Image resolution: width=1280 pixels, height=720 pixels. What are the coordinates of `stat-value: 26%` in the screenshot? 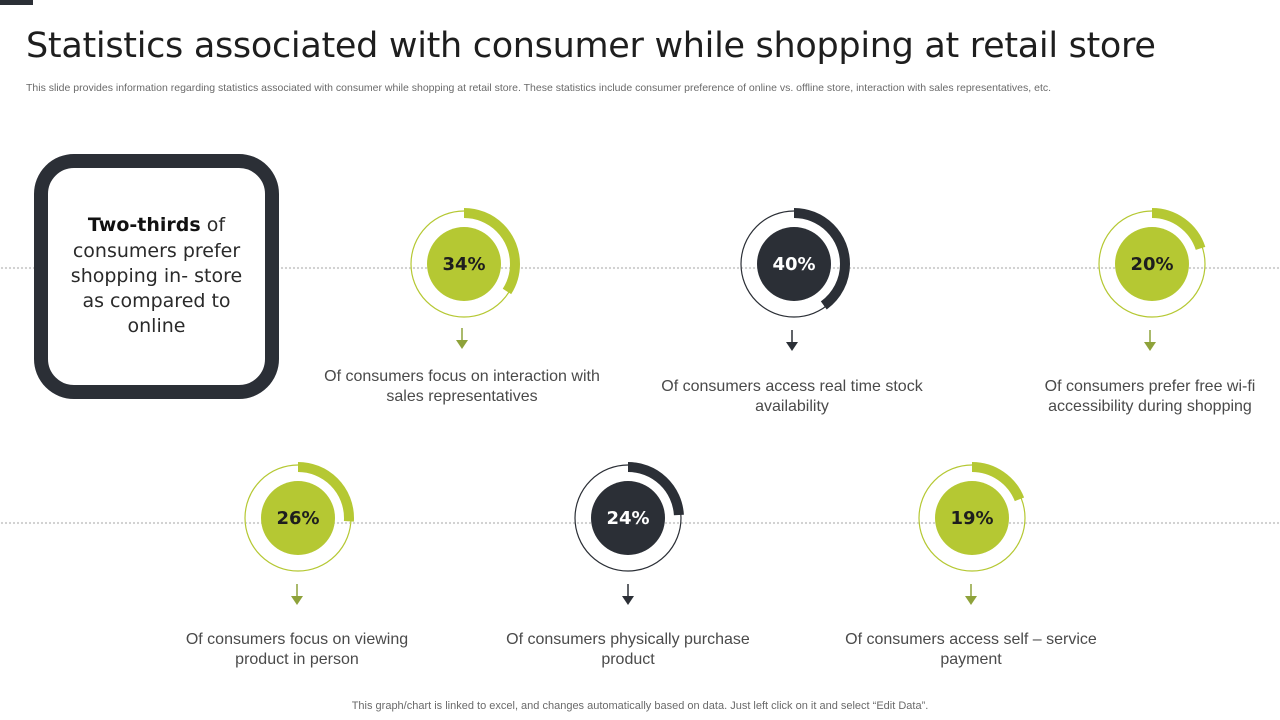 It's located at (298, 518).